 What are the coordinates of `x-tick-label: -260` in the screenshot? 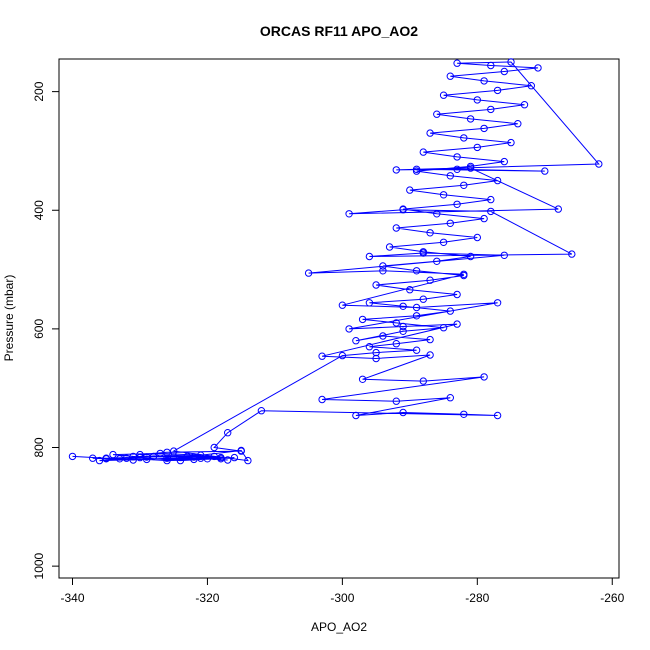 It's located at (612, 598).